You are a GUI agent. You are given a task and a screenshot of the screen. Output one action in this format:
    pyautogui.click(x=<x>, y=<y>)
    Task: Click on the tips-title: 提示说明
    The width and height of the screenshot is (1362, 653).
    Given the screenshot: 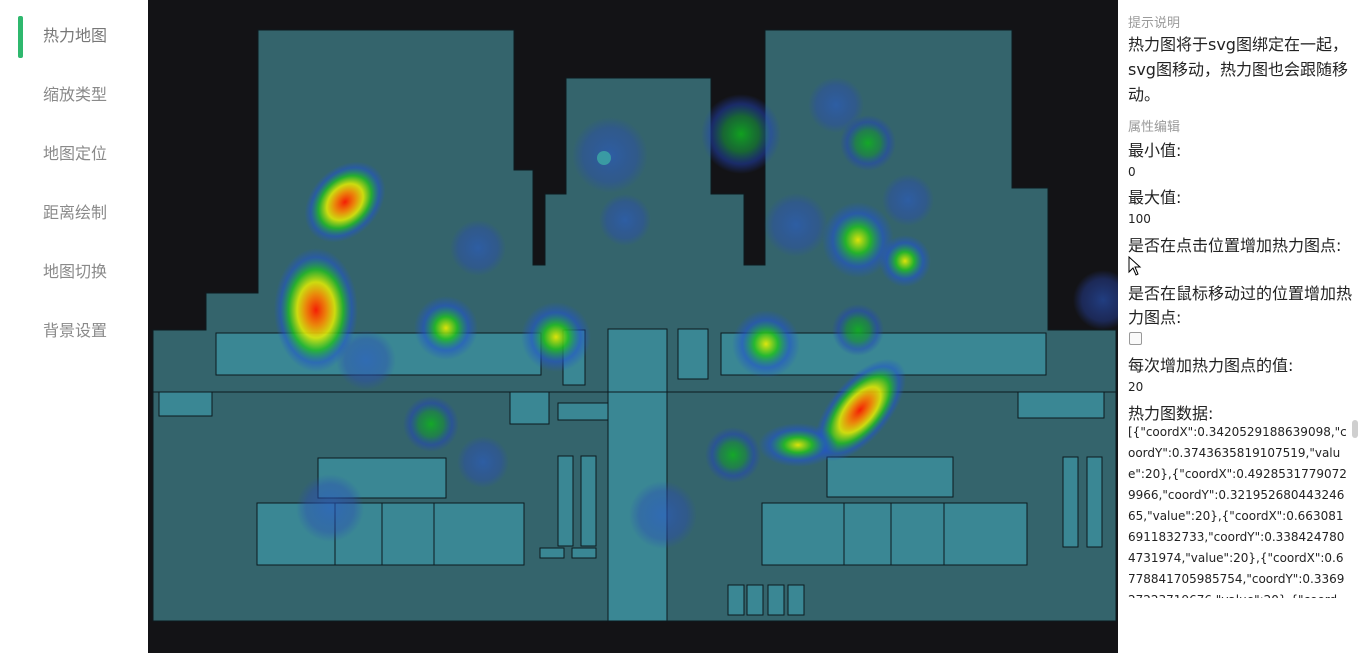 What is the action you would take?
    pyautogui.click(x=1154, y=23)
    